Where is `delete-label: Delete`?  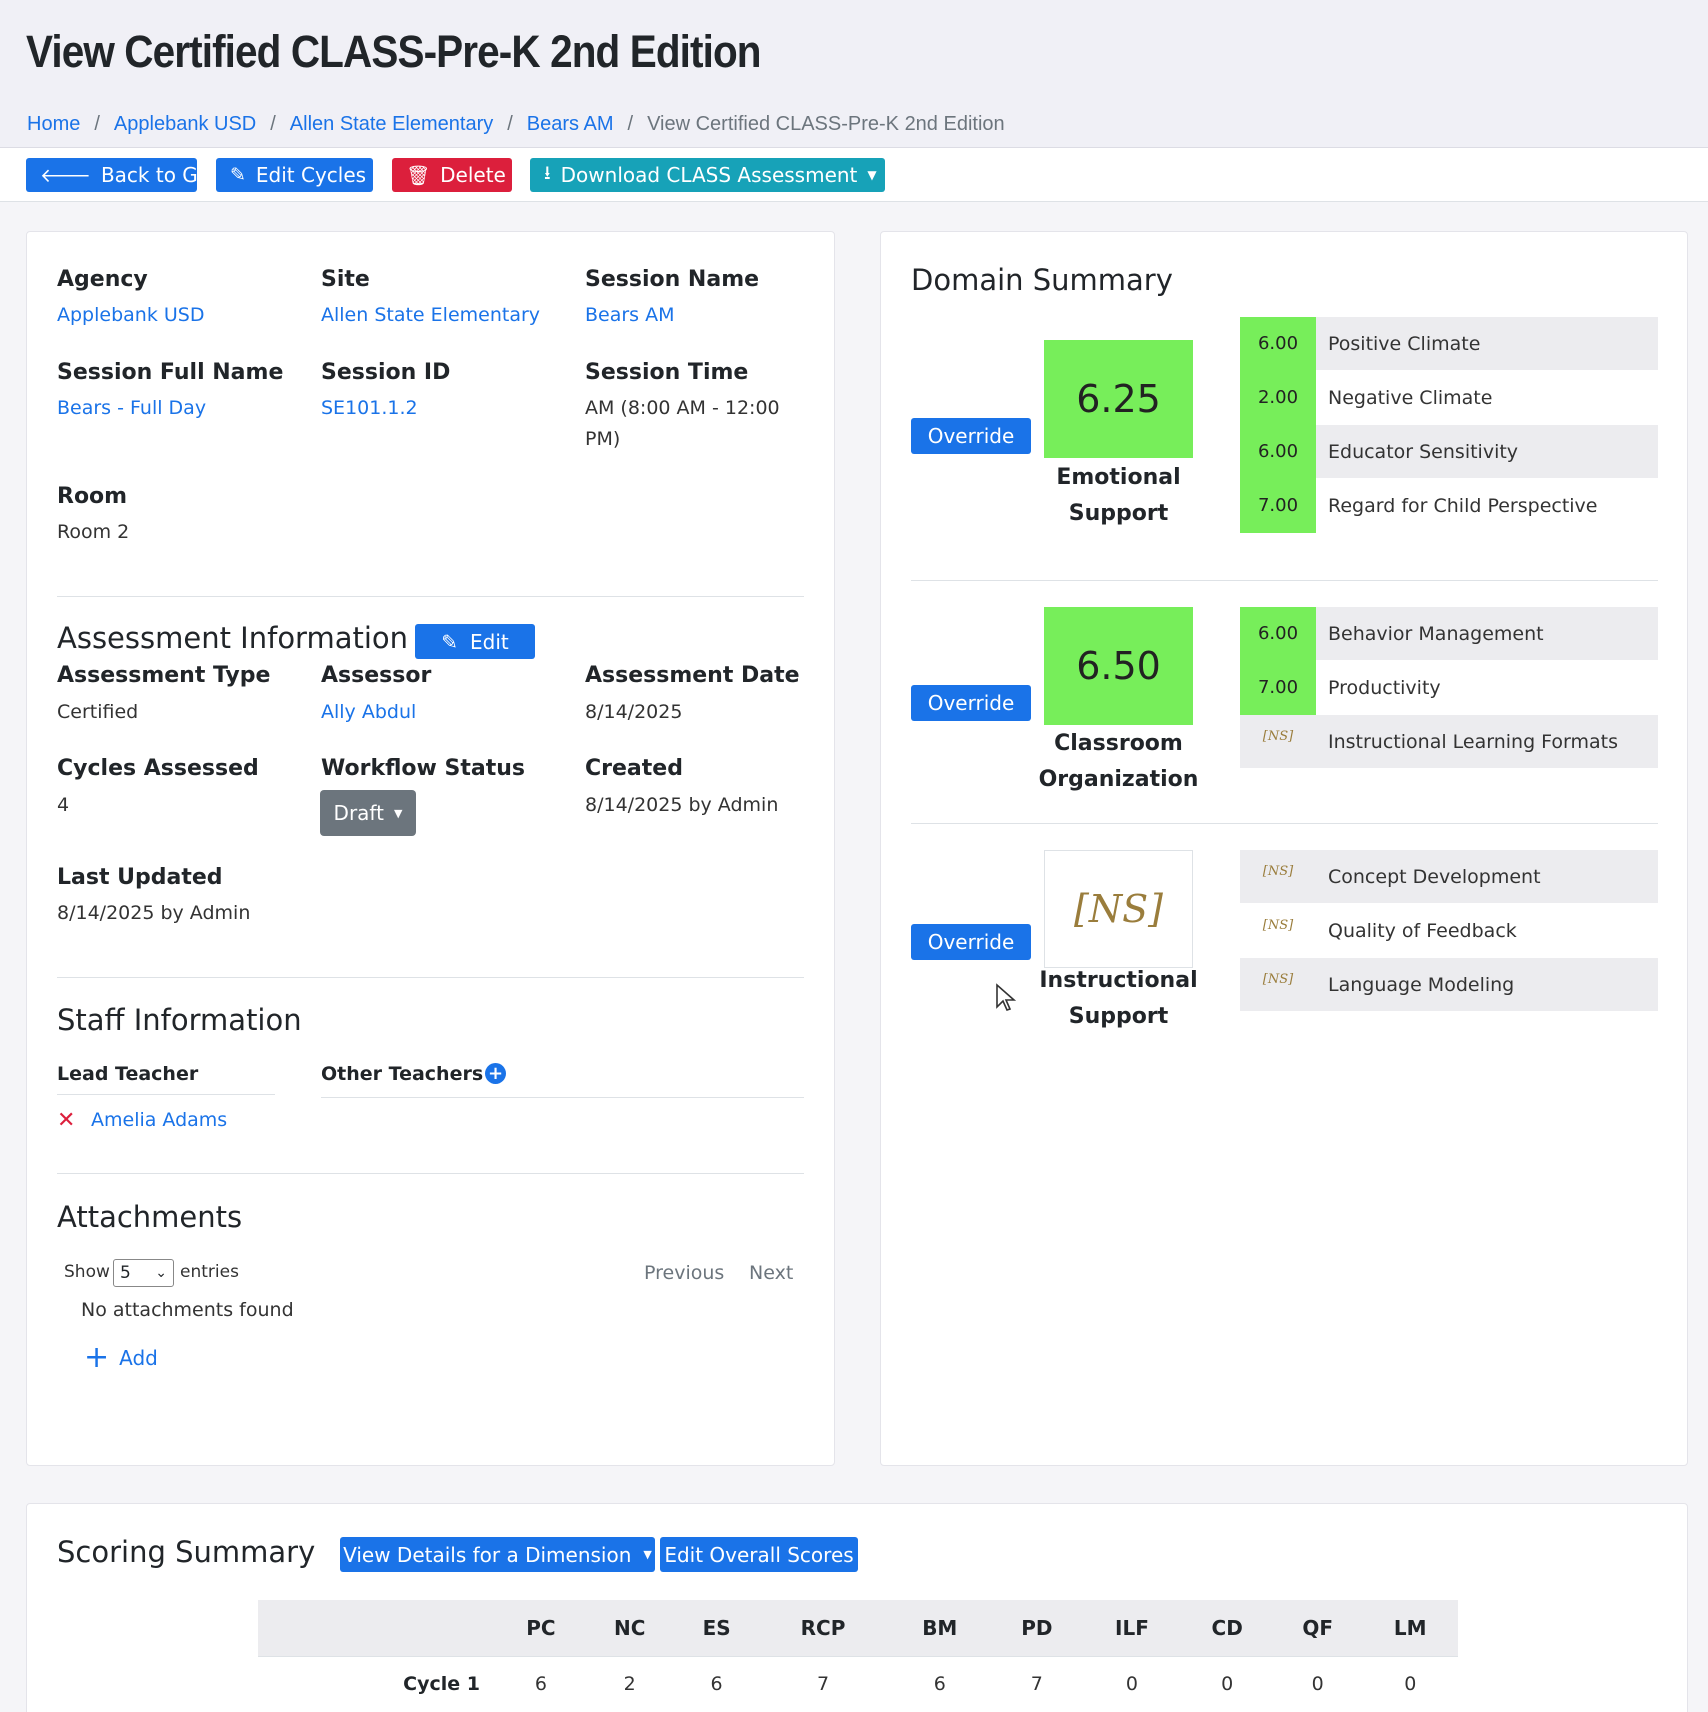
delete-label: Delete is located at coordinates (473, 175).